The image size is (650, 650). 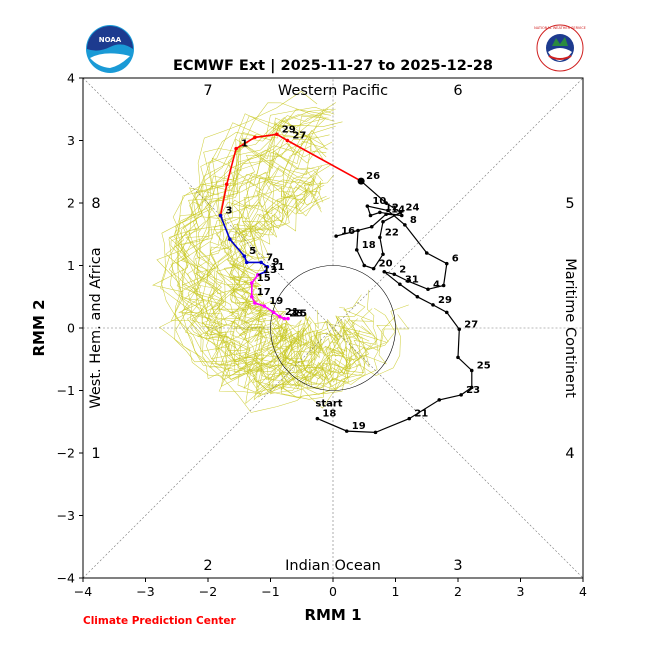 I want to click on point-label: 26, so click(x=373, y=176).